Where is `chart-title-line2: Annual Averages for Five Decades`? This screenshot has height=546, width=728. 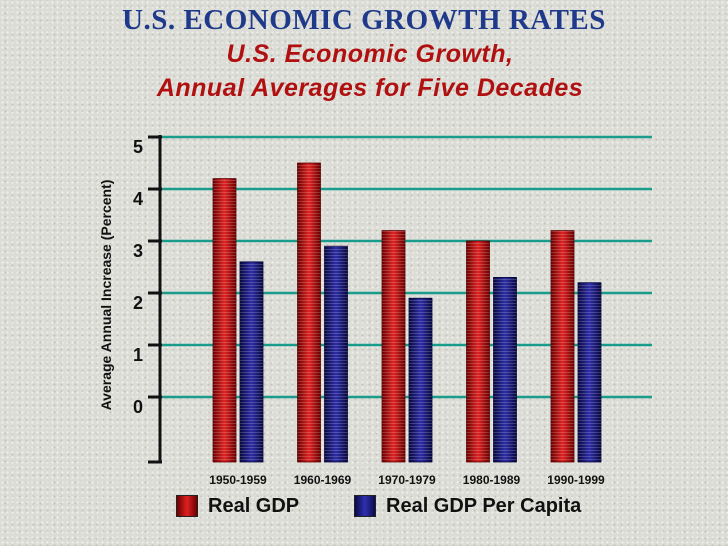 chart-title-line2: Annual Averages for Five Decades is located at coordinates (370, 88).